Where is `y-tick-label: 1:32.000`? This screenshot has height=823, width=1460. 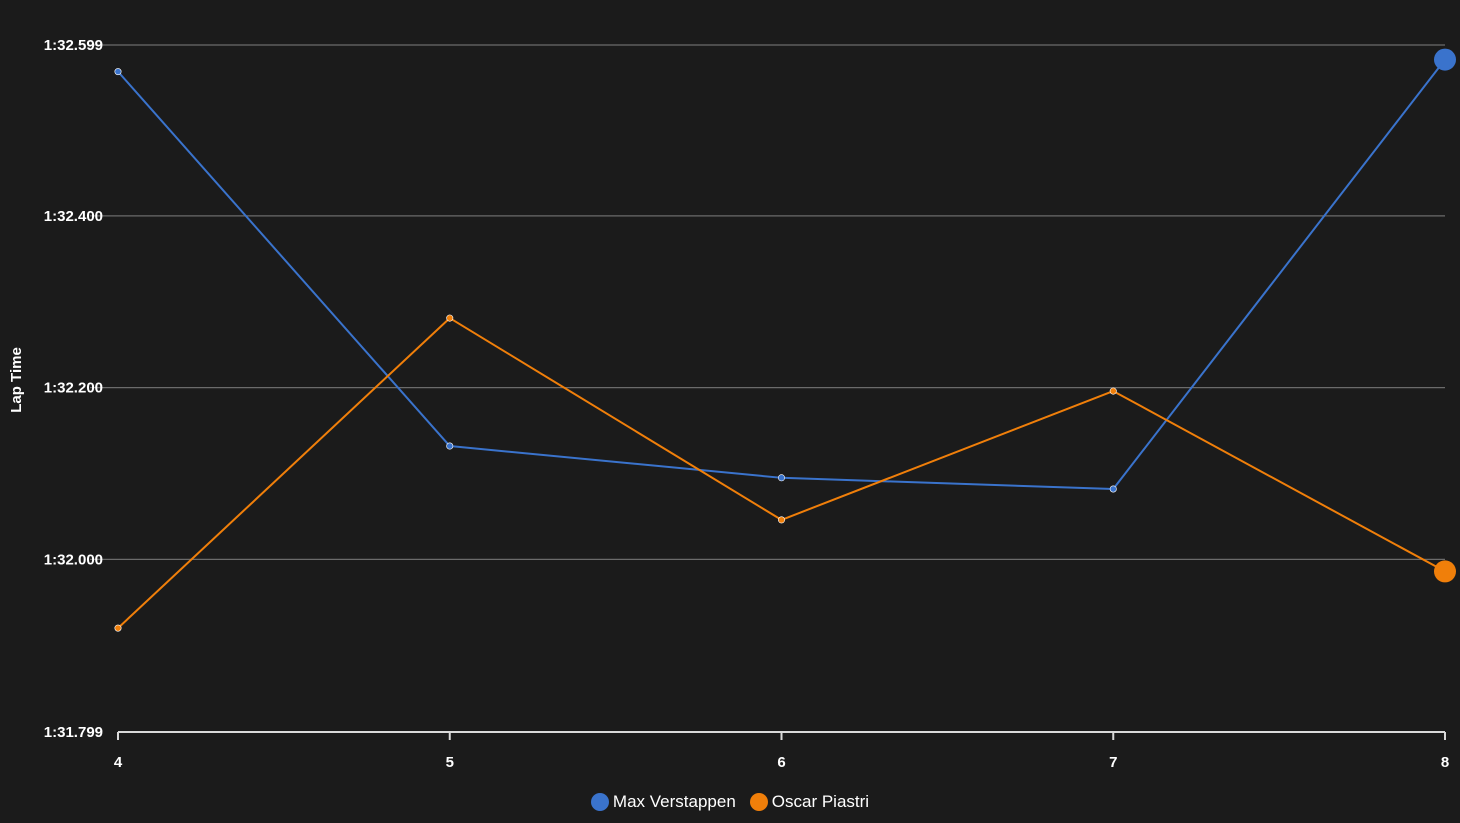
y-tick-label: 1:32.000 is located at coordinates (73, 559).